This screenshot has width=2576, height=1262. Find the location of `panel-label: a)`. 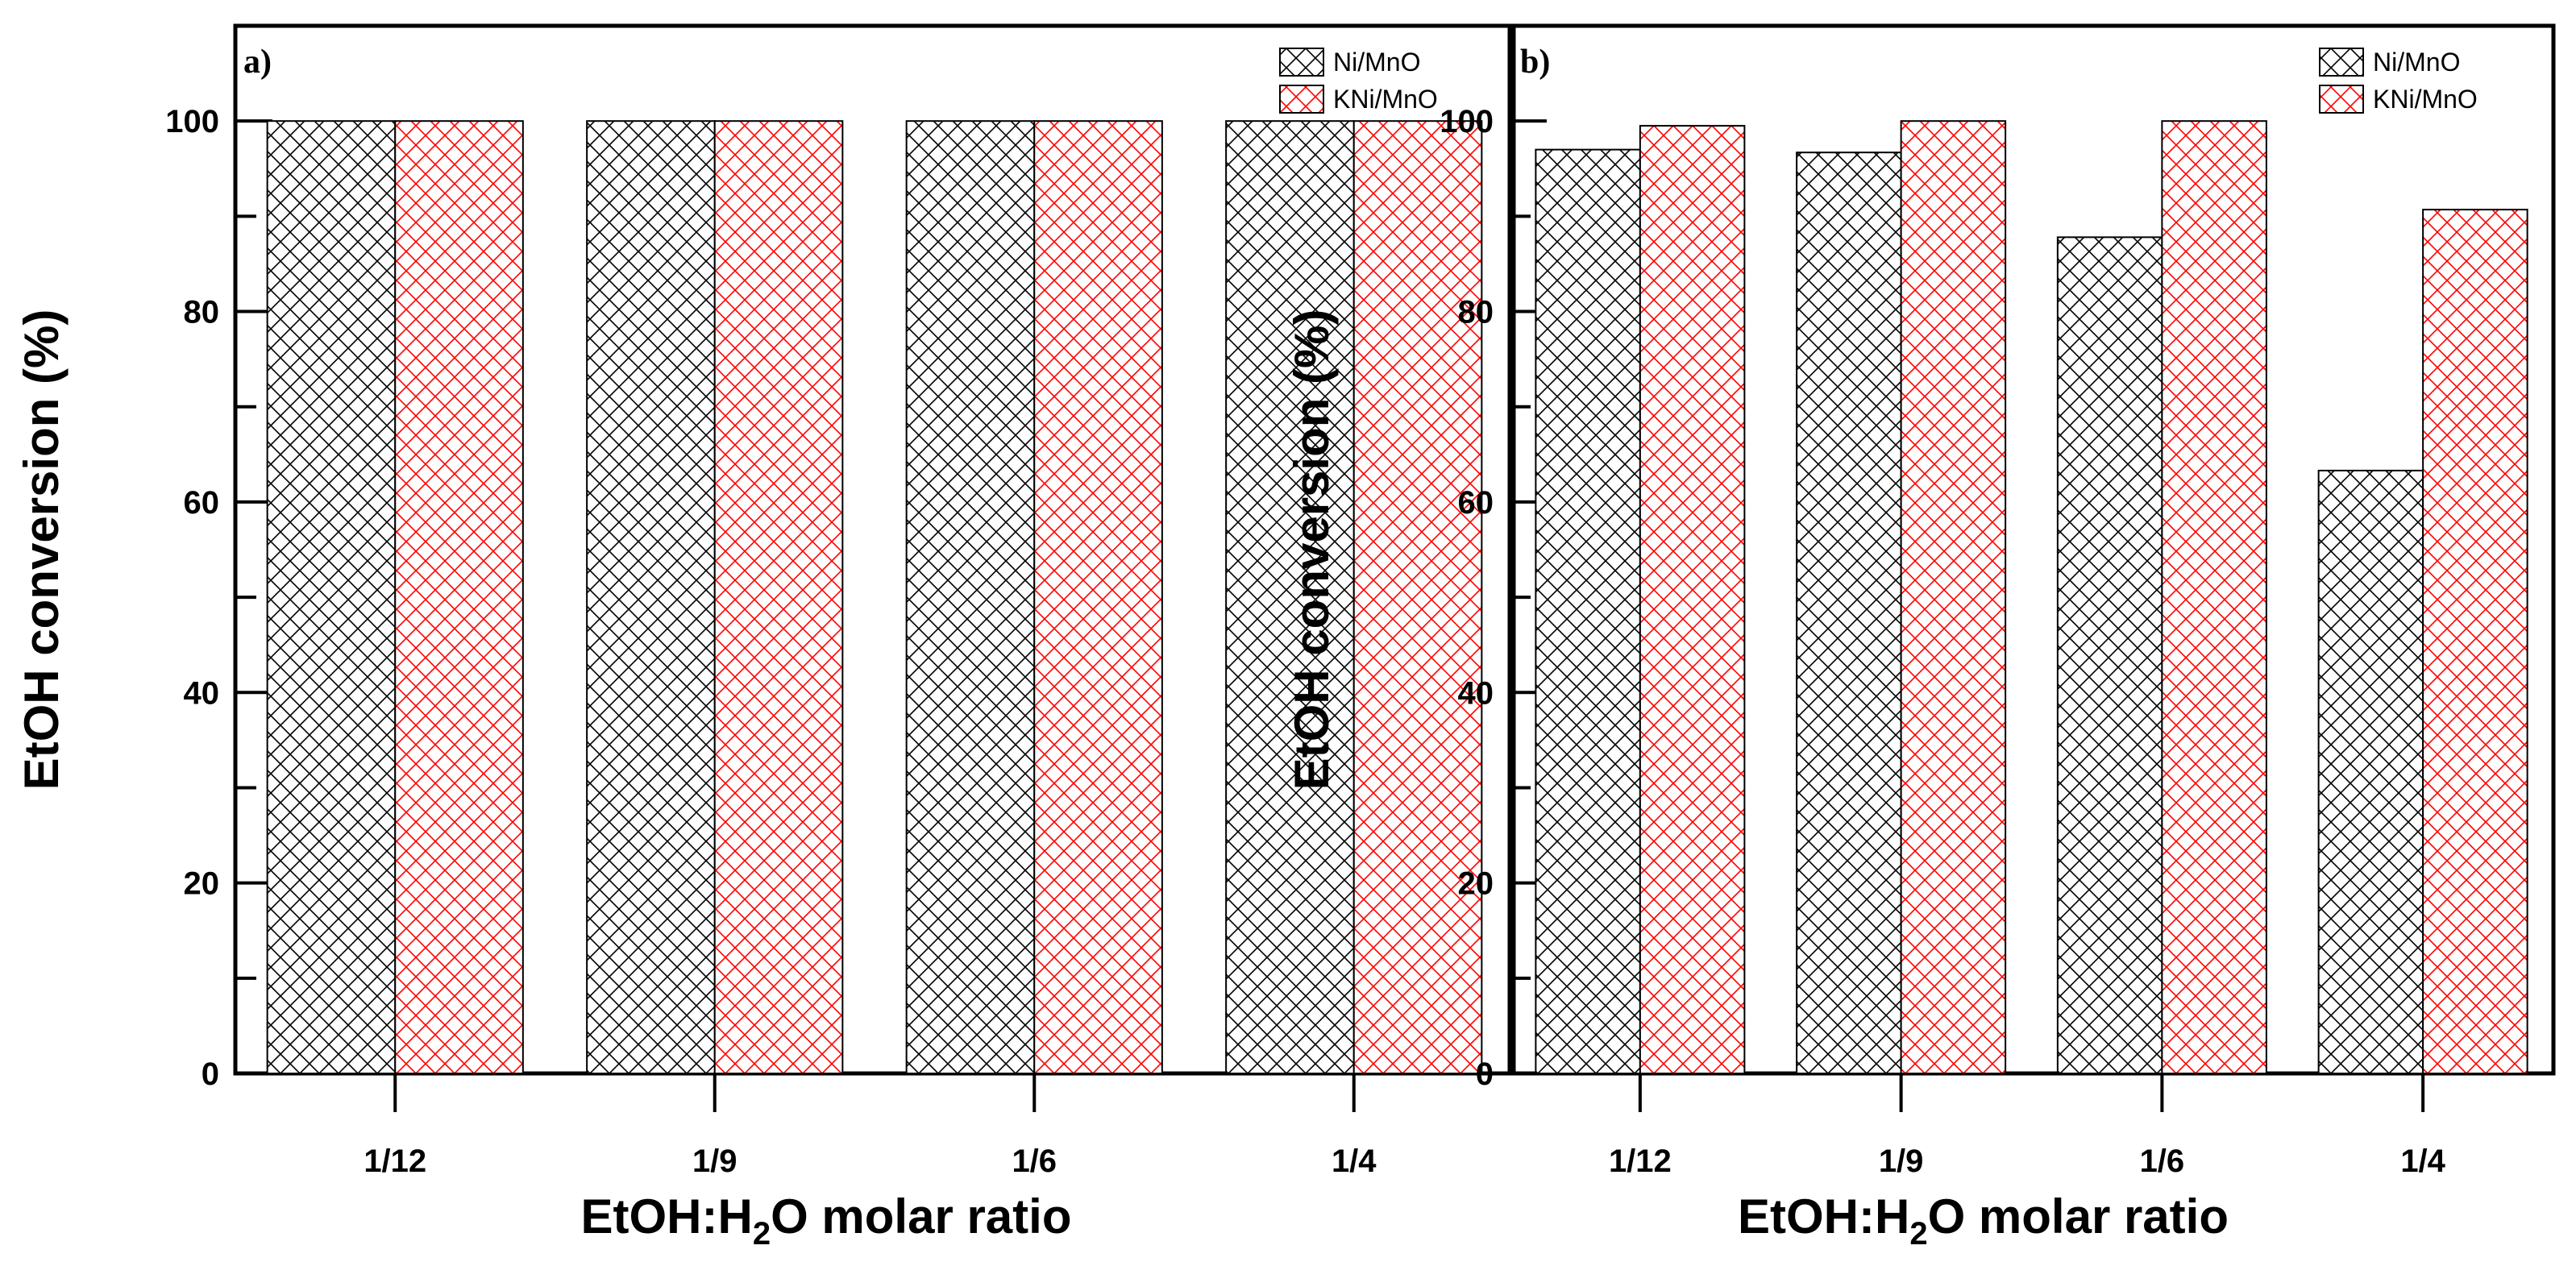

panel-label: a) is located at coordinates (257, 62).